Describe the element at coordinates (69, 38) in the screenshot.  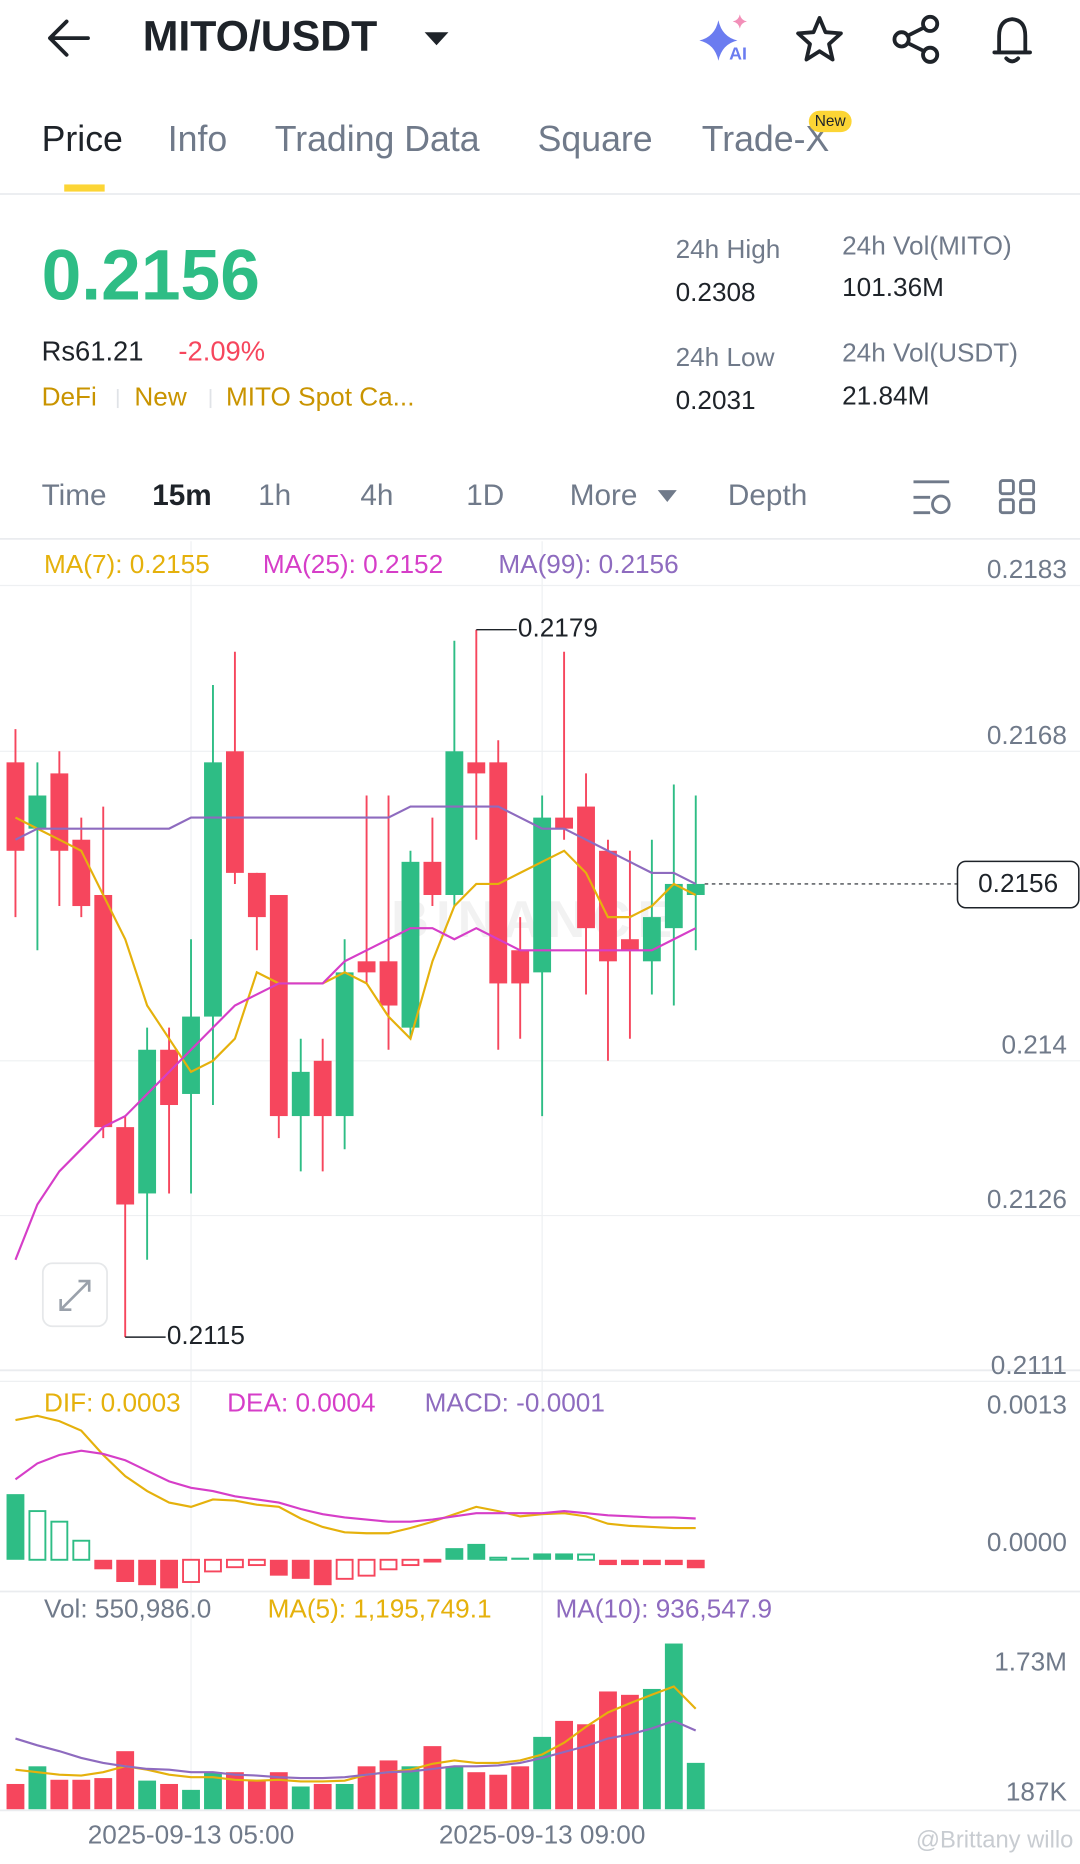
I see `back-button` at that location.